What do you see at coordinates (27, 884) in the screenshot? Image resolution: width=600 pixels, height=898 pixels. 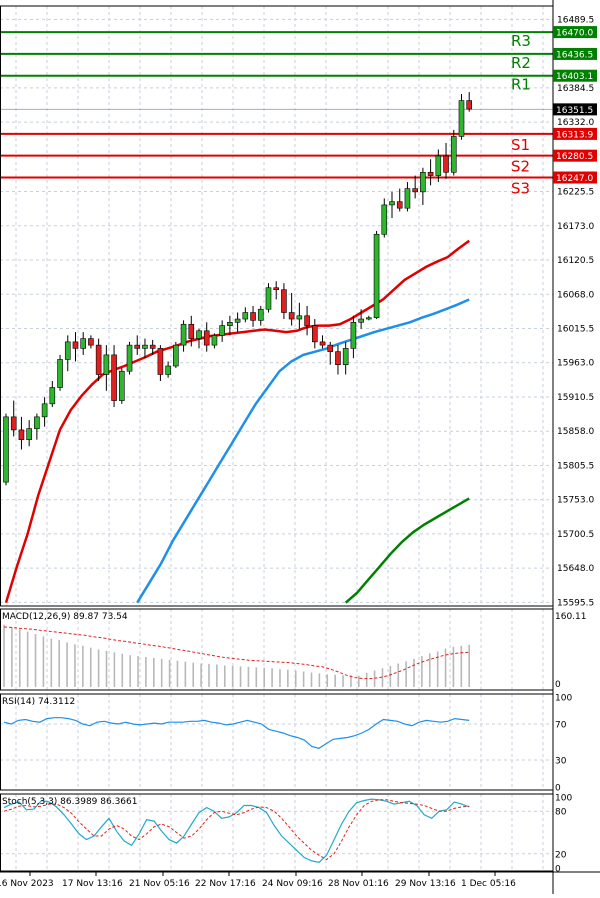 I see `time-label: 16 Nov 2023` at bounding box center [27, 884].